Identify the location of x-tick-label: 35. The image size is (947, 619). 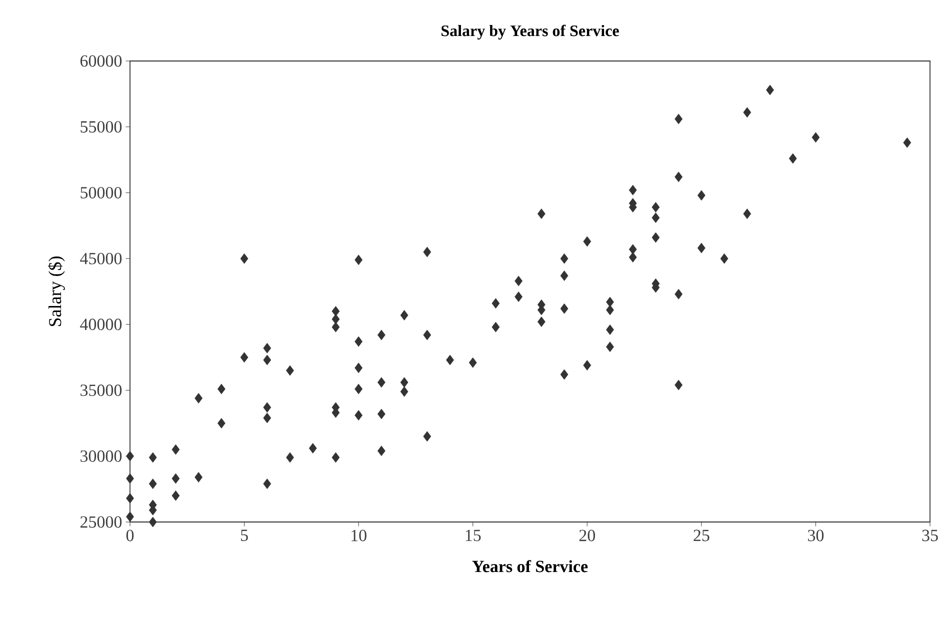
(930, 536).